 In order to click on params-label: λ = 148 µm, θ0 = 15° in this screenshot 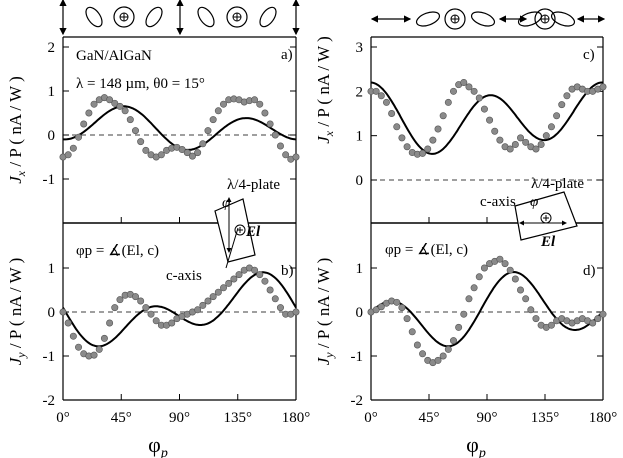, I will do `click(140, 84)`.